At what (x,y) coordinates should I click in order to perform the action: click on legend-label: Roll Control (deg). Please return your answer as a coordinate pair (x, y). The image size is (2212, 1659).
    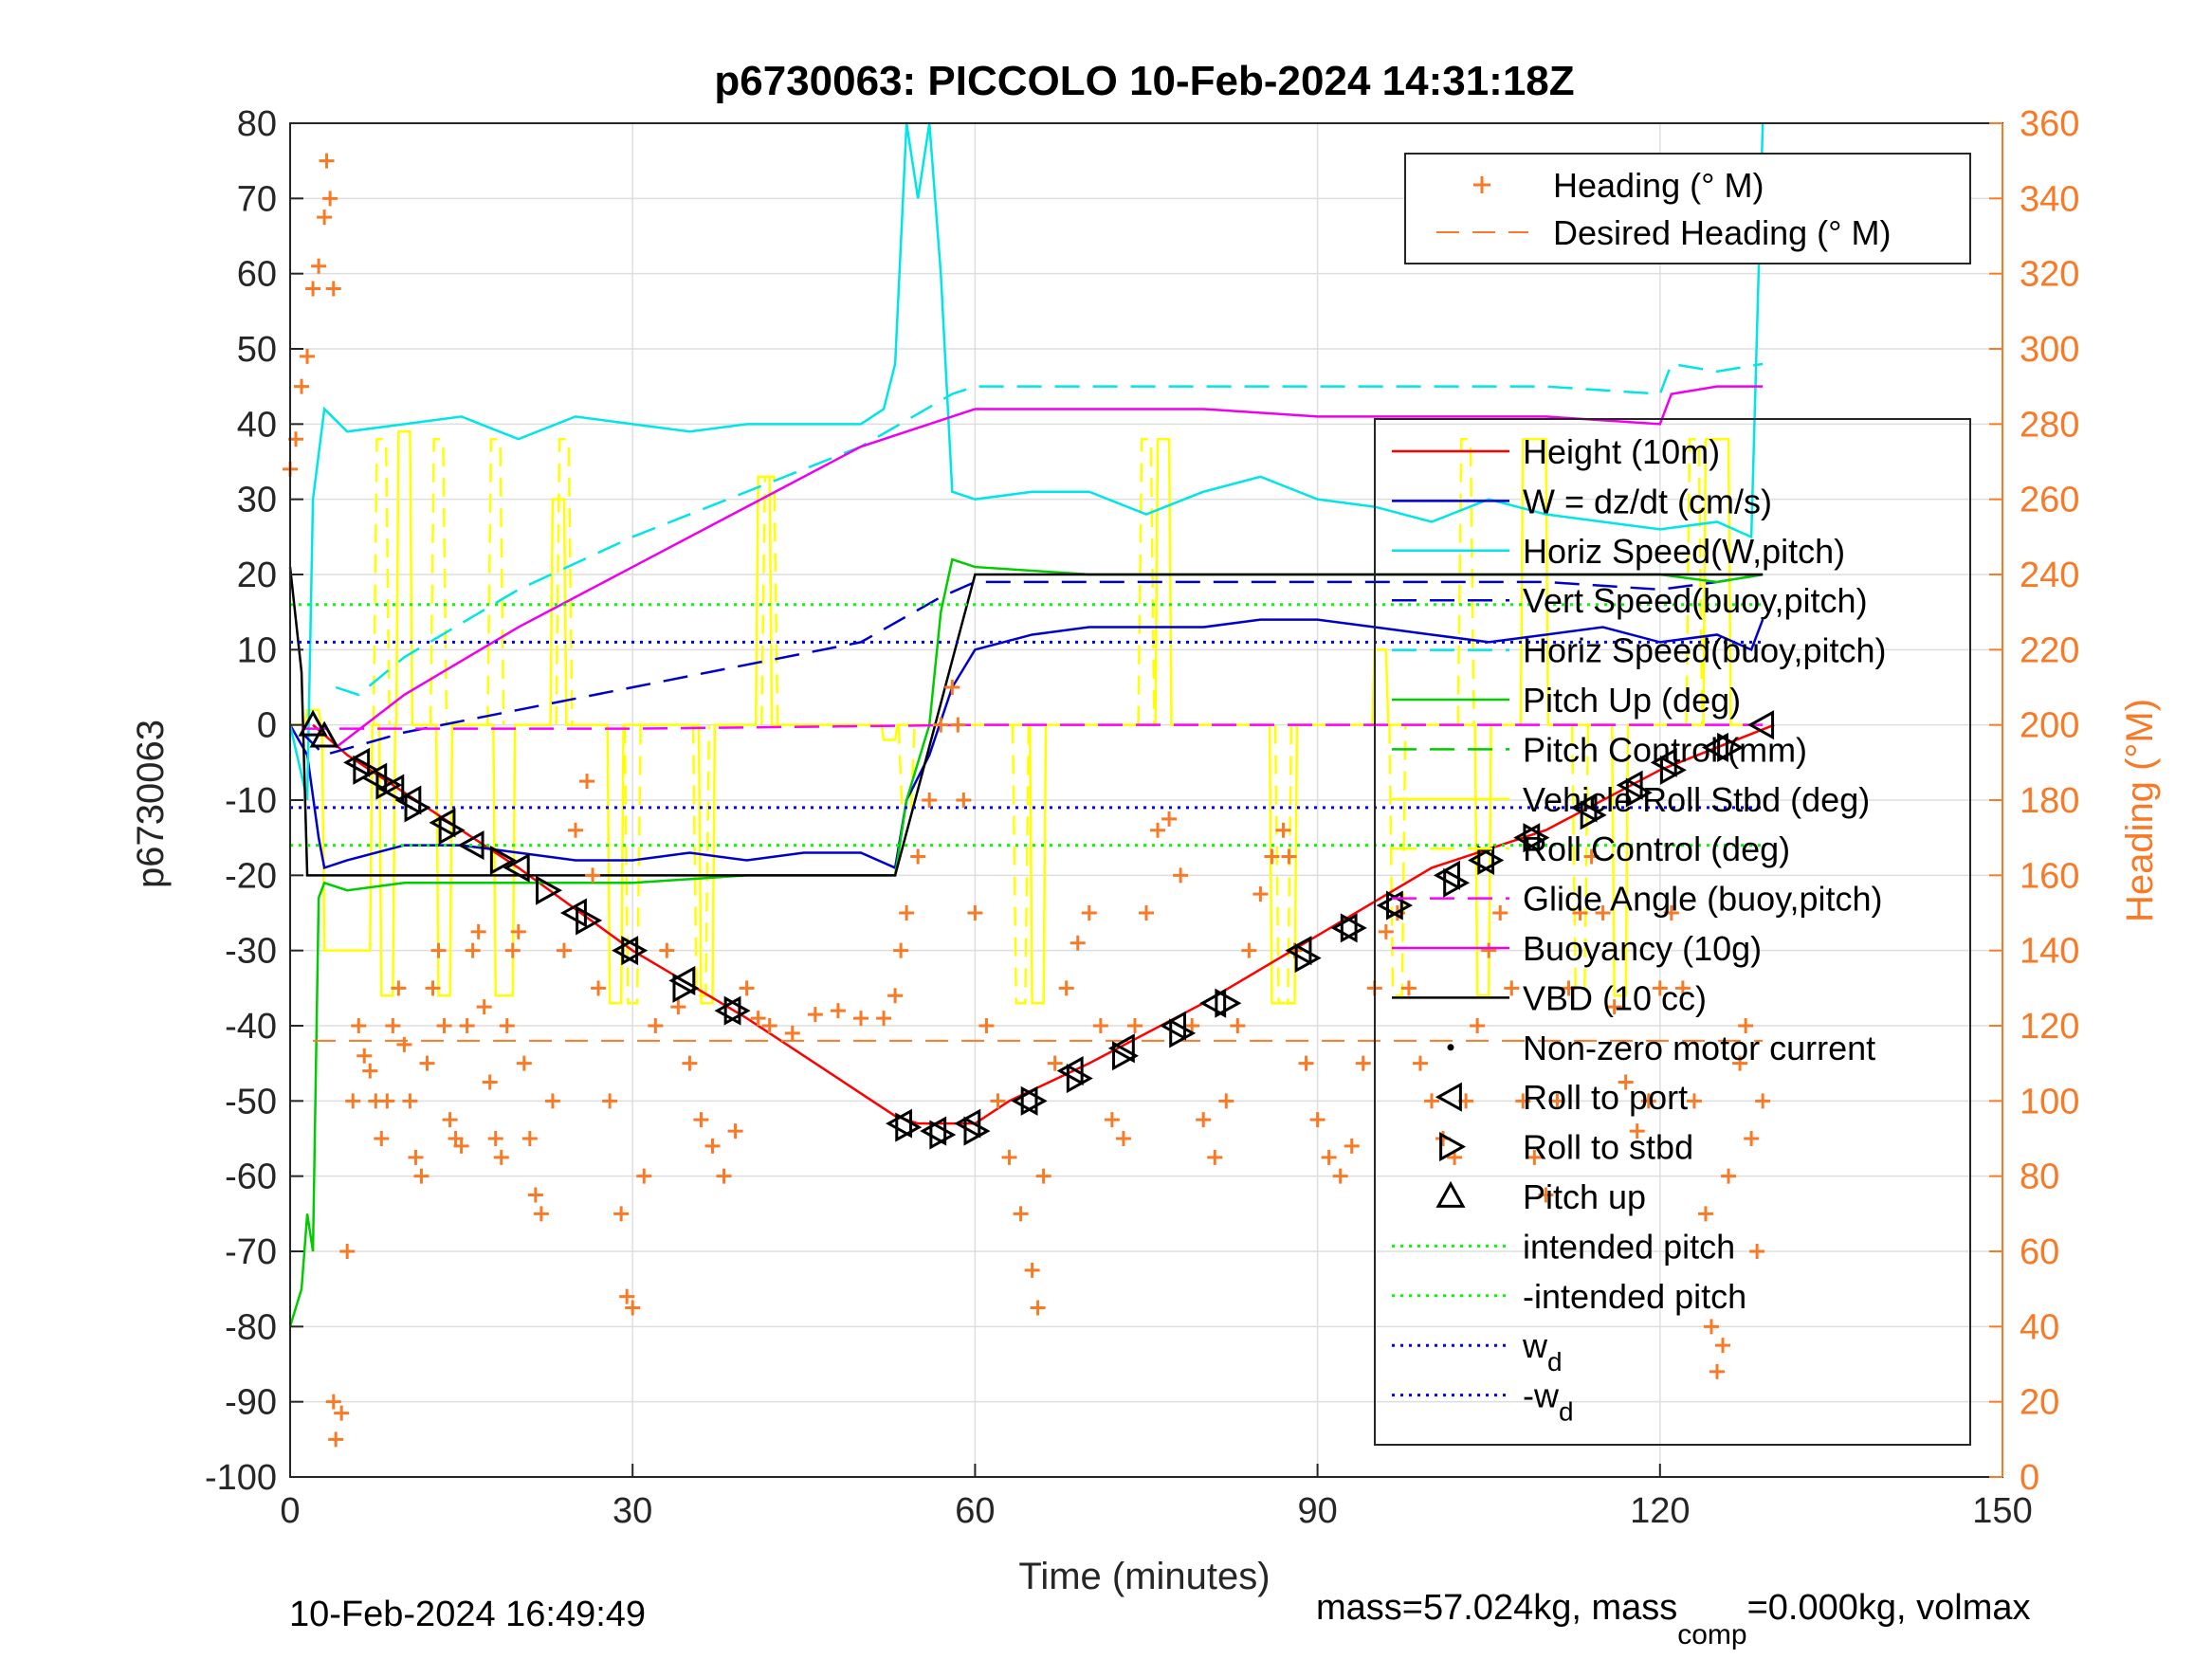
    Looking at the image, I should click on (1656, 849).